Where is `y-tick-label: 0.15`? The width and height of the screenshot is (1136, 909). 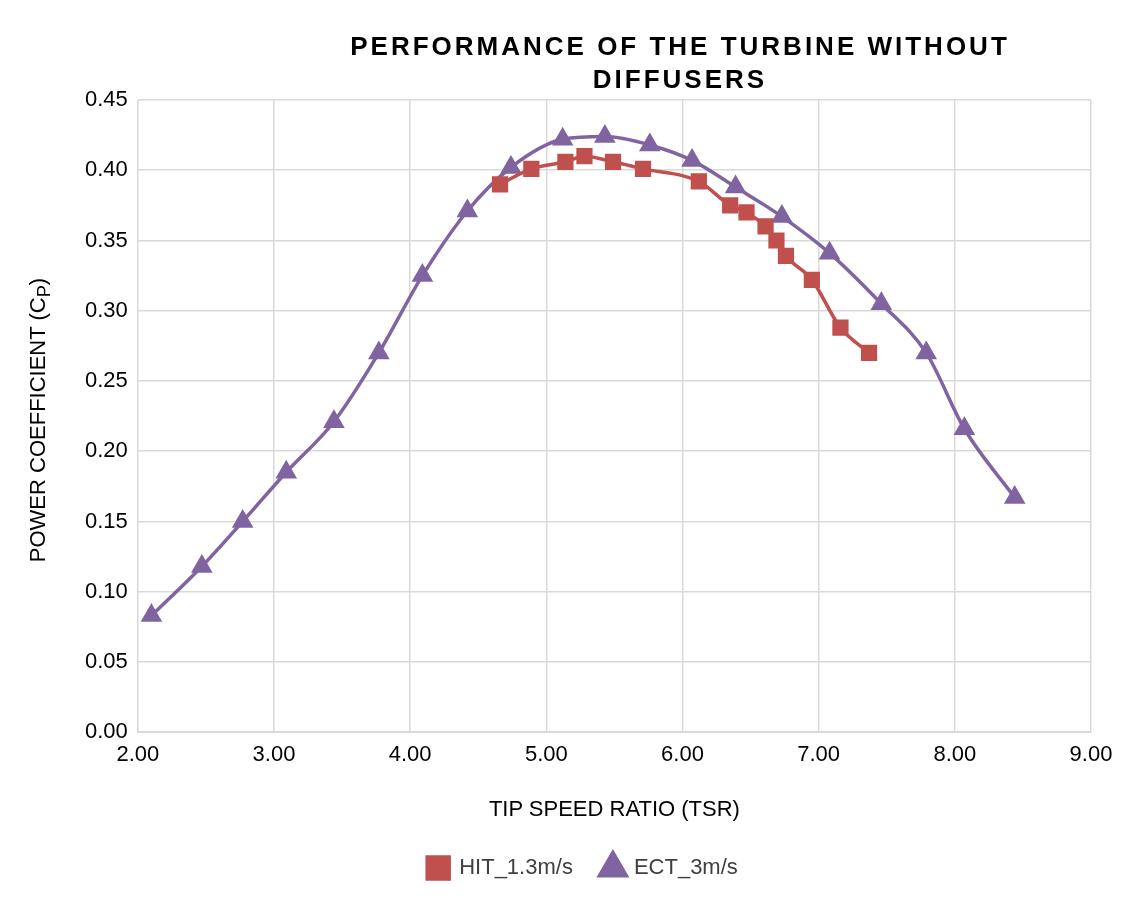 y-tick-label: 0.15 is located at coordinates (106, 520).